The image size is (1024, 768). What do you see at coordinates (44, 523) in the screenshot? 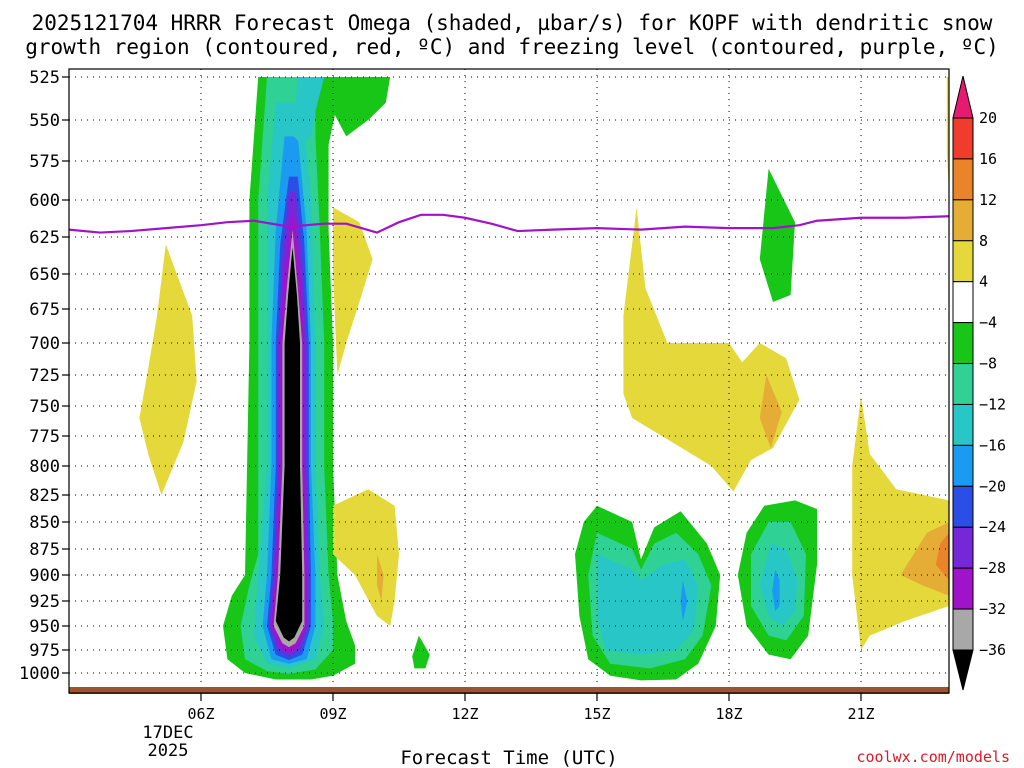
I see `y-tick-label-850: 850` at bounding box center [44, 523].